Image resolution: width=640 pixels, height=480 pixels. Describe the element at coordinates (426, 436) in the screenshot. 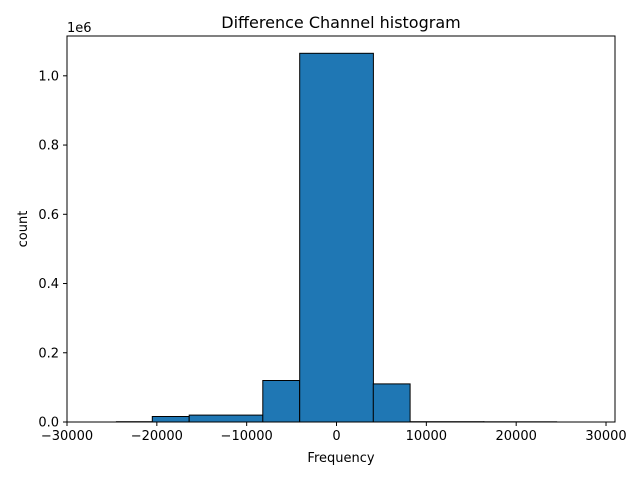

I see `x-tick-label: 10000` at that location.